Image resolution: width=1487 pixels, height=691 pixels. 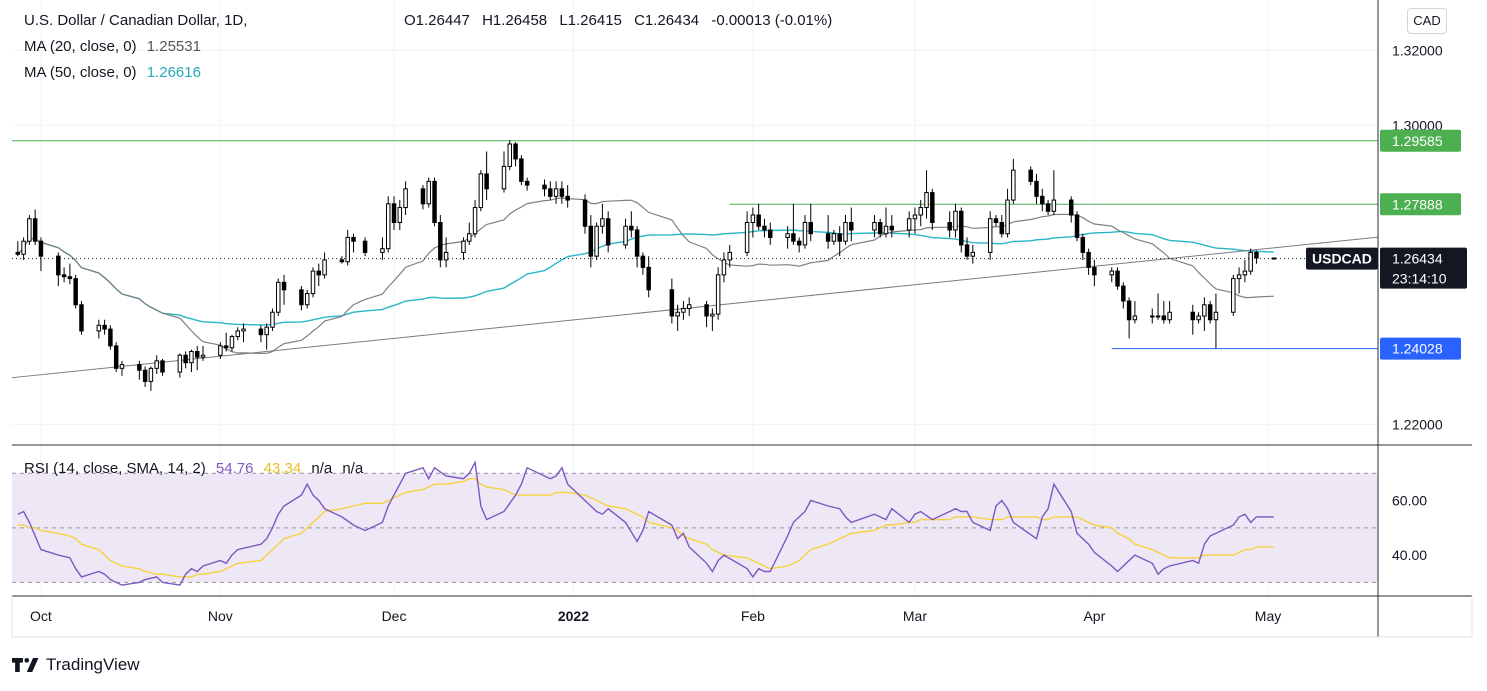 What do you see at coordinates (173, 72) in the screenshot?
I see `ma50-value: 1.26616` at bounding box center [173, 72].